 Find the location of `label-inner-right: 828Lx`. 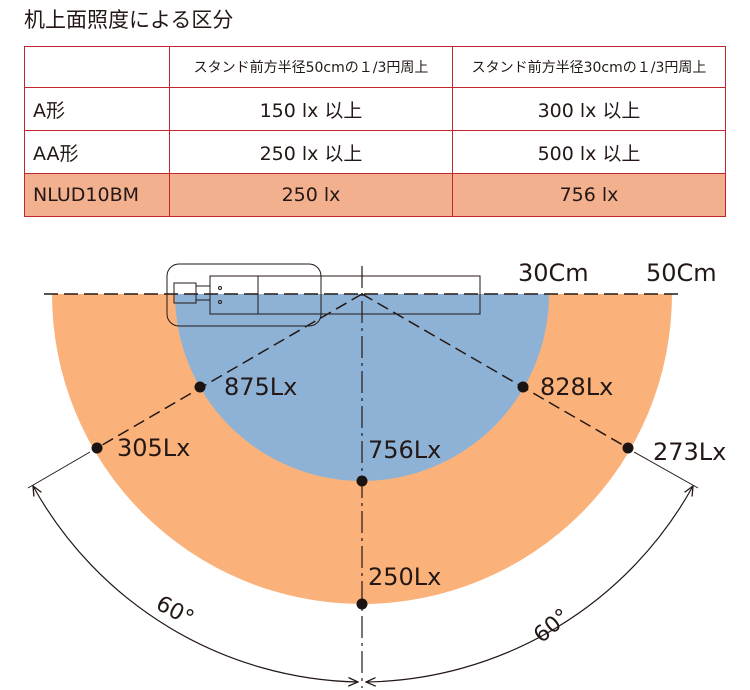

label-inner-right: 828Lx is located at coordinates (576, 387).